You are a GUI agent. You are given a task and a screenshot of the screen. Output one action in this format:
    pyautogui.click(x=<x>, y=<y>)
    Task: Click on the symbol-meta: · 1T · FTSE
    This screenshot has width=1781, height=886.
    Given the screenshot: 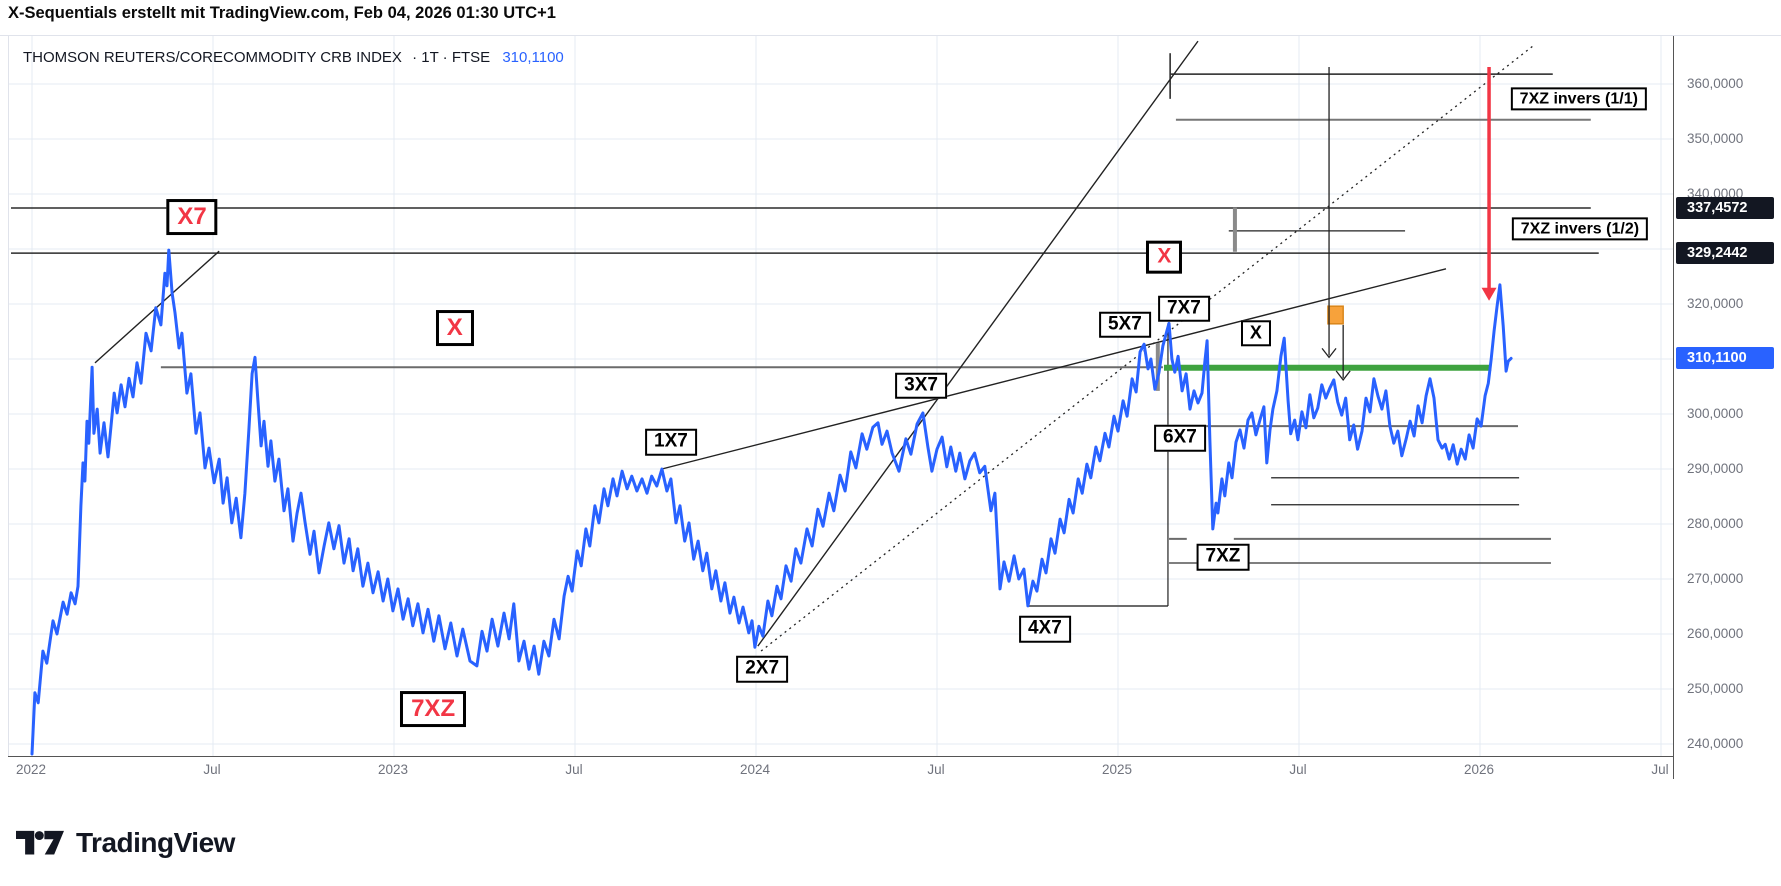 What is the action you would take?
    pyautogui.click(x=451, y=57)
    